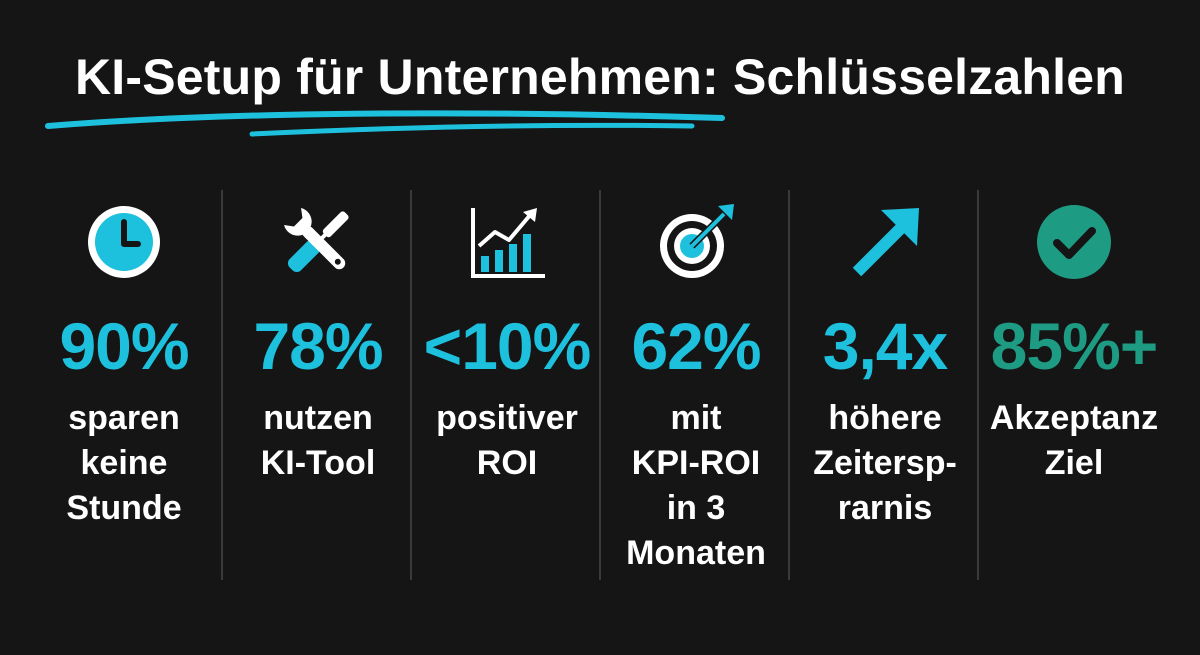 This screenshot has height=655, width=1200. I want to click on bar-chart-icon, so click(507, 242).